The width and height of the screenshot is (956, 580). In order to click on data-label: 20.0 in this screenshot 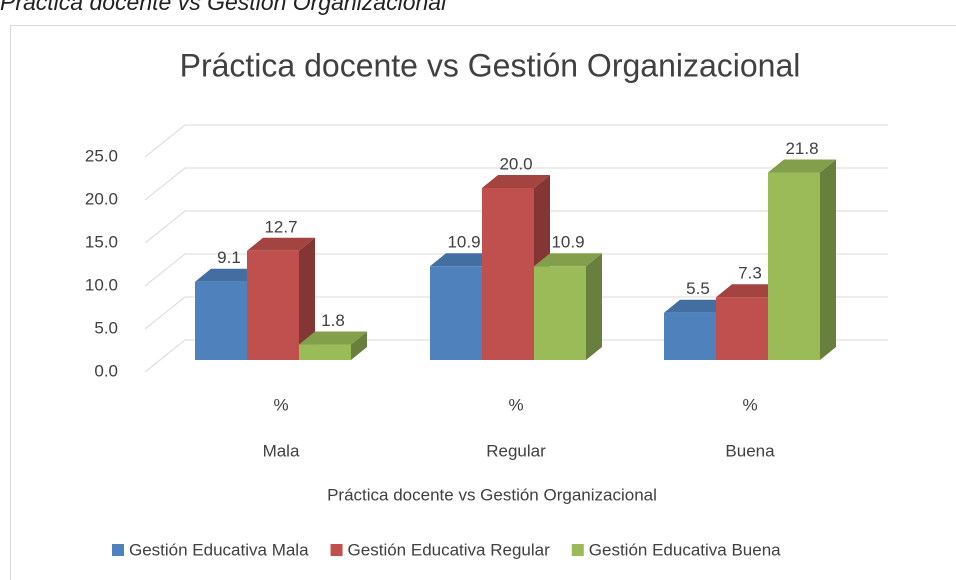, I will do `click(515, 163)`.